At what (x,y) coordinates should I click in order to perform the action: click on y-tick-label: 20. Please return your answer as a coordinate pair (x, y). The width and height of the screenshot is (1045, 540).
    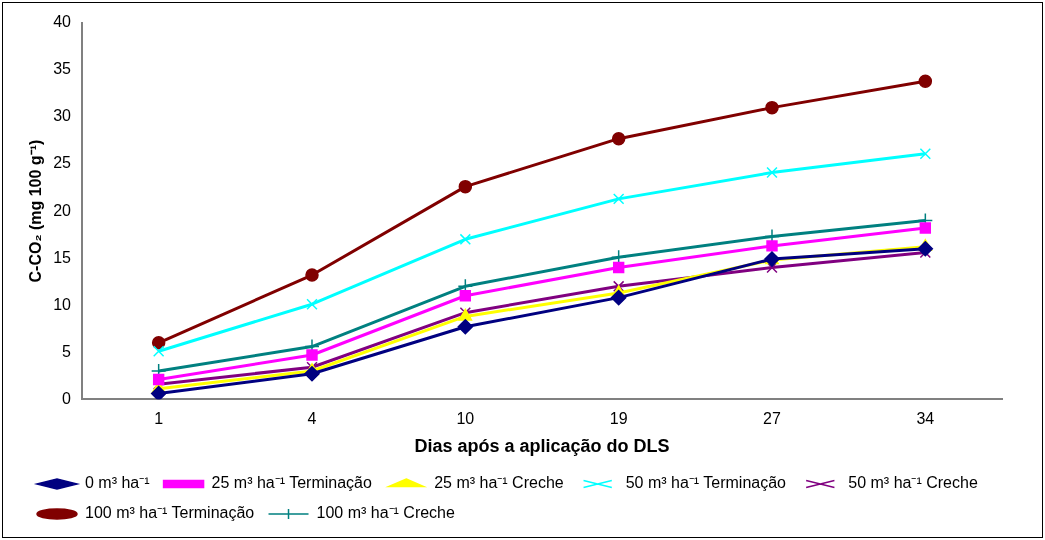
    Looking at the image, I should click on (62, 210).